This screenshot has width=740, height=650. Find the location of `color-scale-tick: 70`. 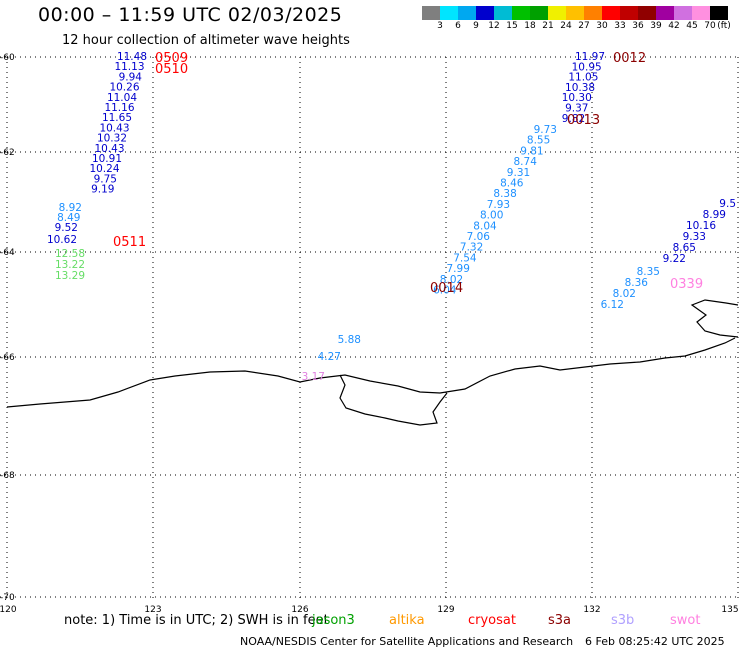

color-scale-tick: 70 is located at coordinates (710, 26).